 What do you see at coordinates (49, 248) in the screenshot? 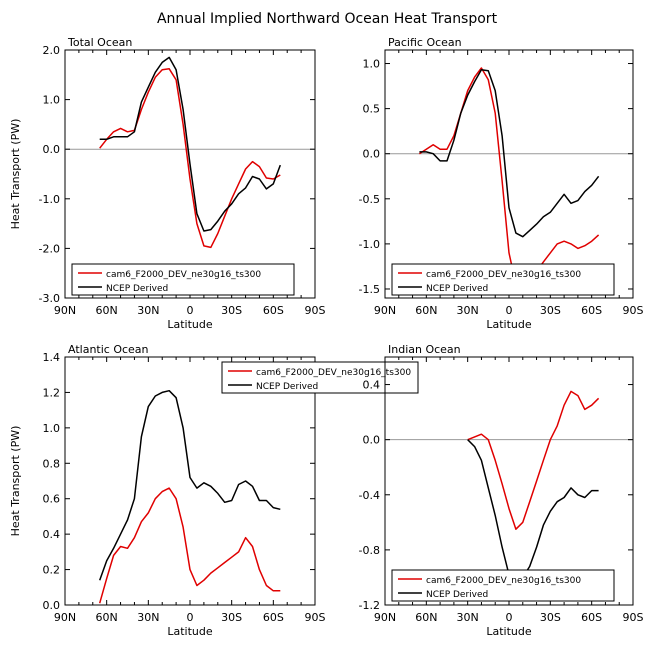
I see `y-tick-label: -2.0` at bounding box center [49, 248].